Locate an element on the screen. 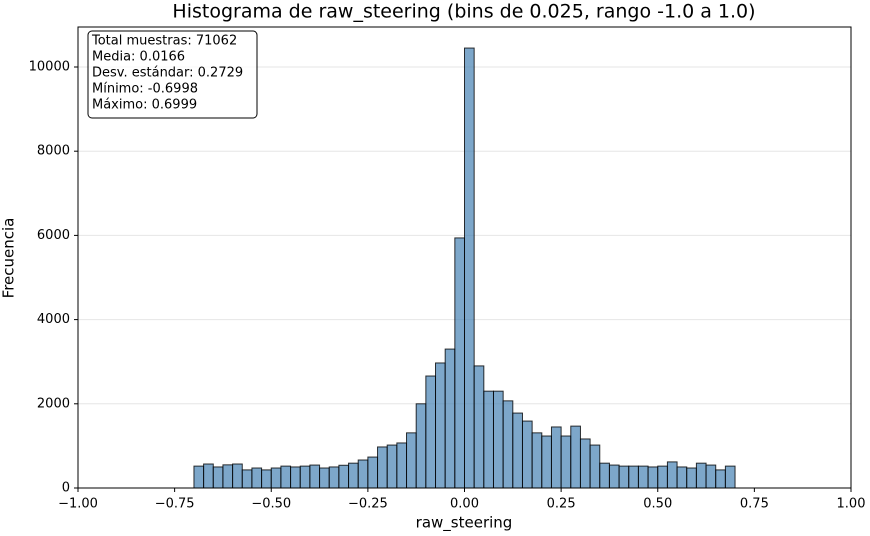  x-tick-label: 0.50 is located at coordinates (657, 504).